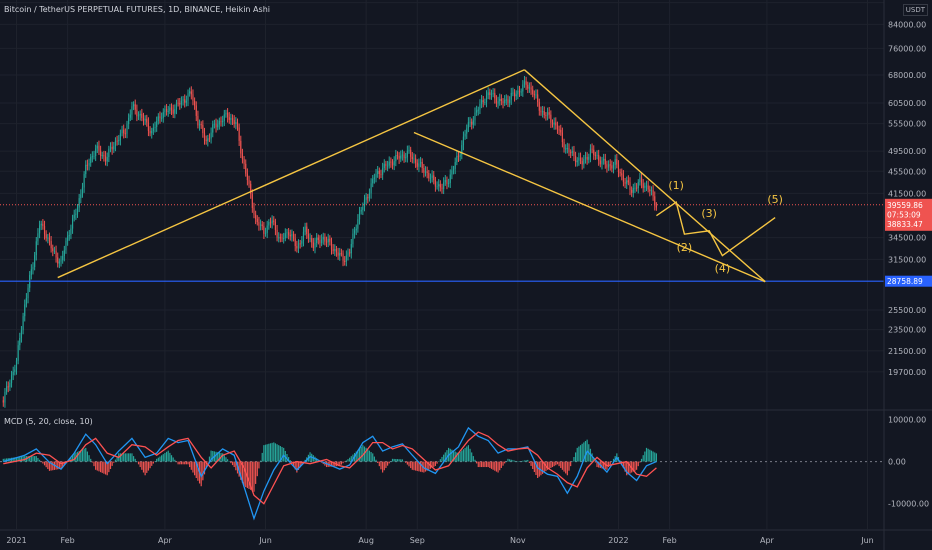  Describe the element at coordinates (907, 310) in the screenshot. I see `price-tick-label: 25500.00` at that location.